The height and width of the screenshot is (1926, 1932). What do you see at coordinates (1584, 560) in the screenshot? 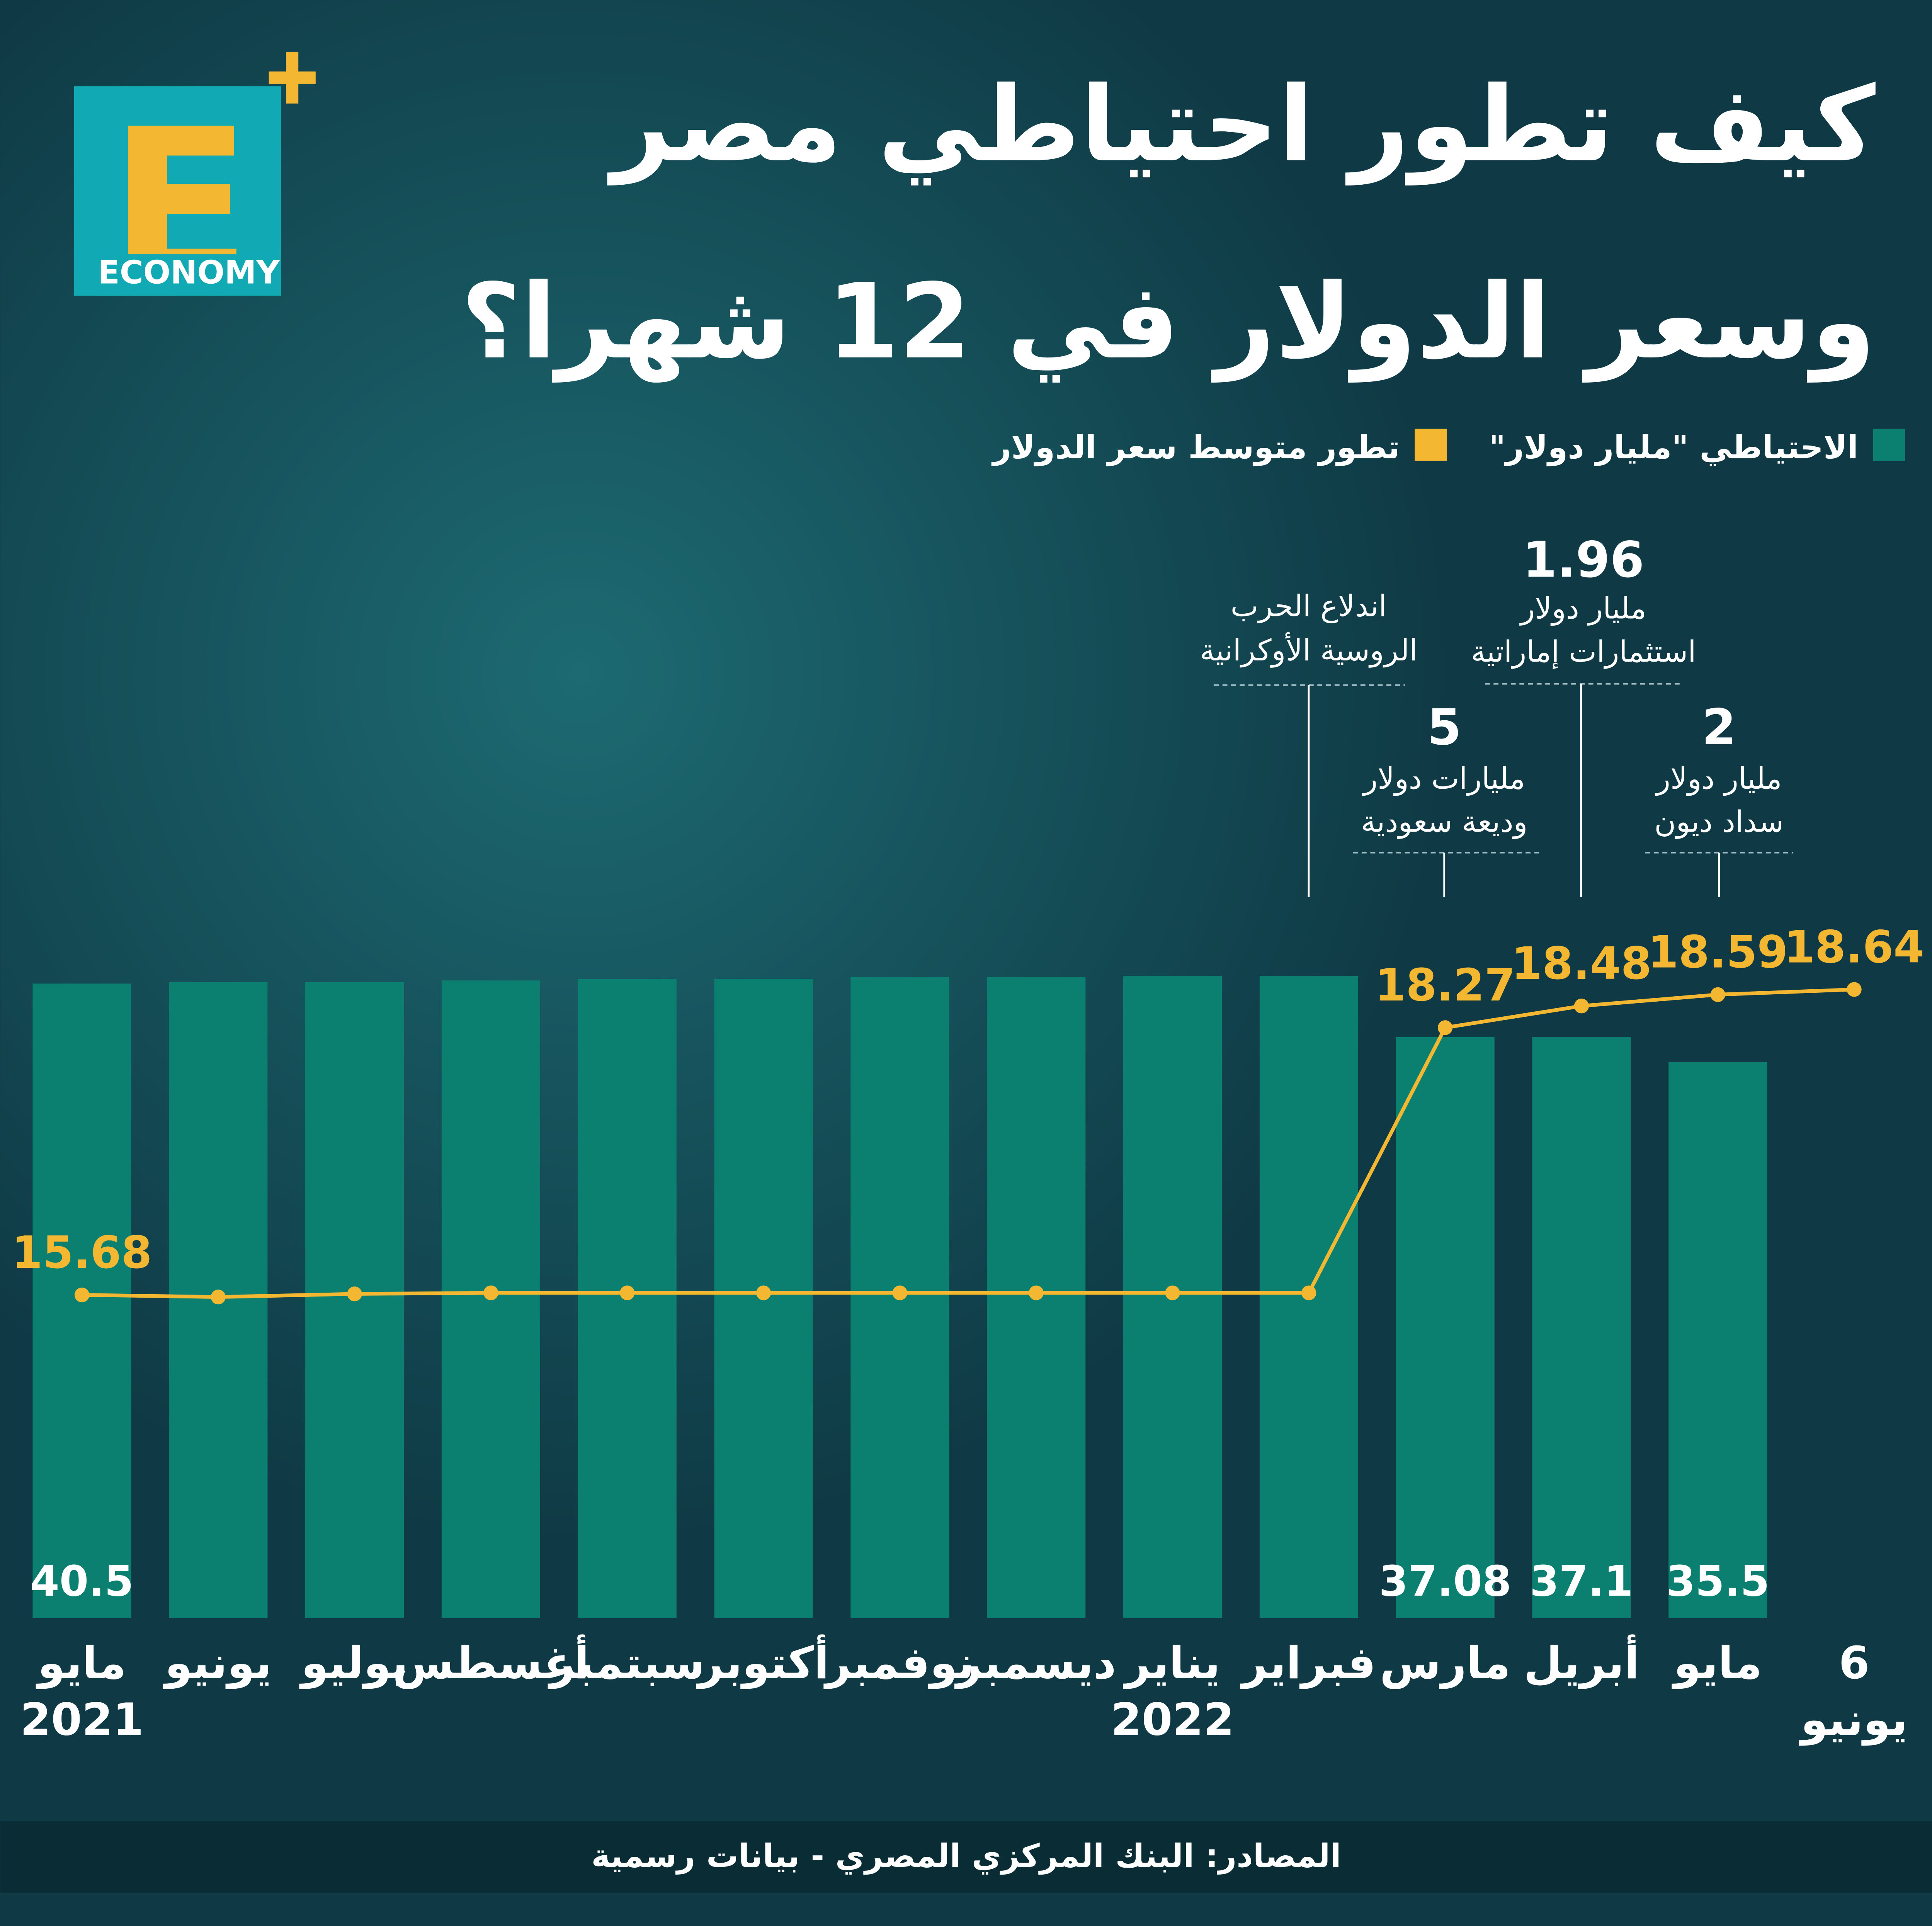
I see `annotation-amount: 1.96` at bounding box center [1584, 560].